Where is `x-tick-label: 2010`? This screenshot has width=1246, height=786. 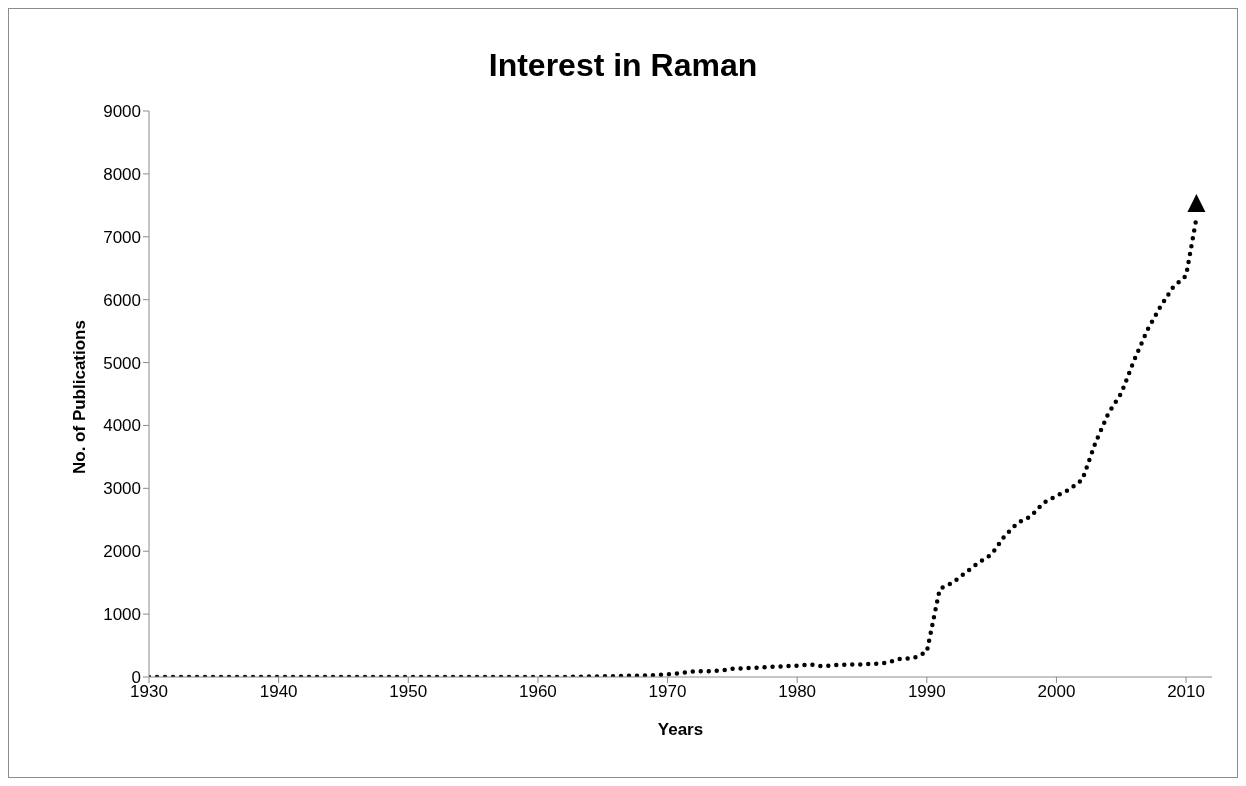
x-tick-label: 2010 is located at coordinates (1186, 692).